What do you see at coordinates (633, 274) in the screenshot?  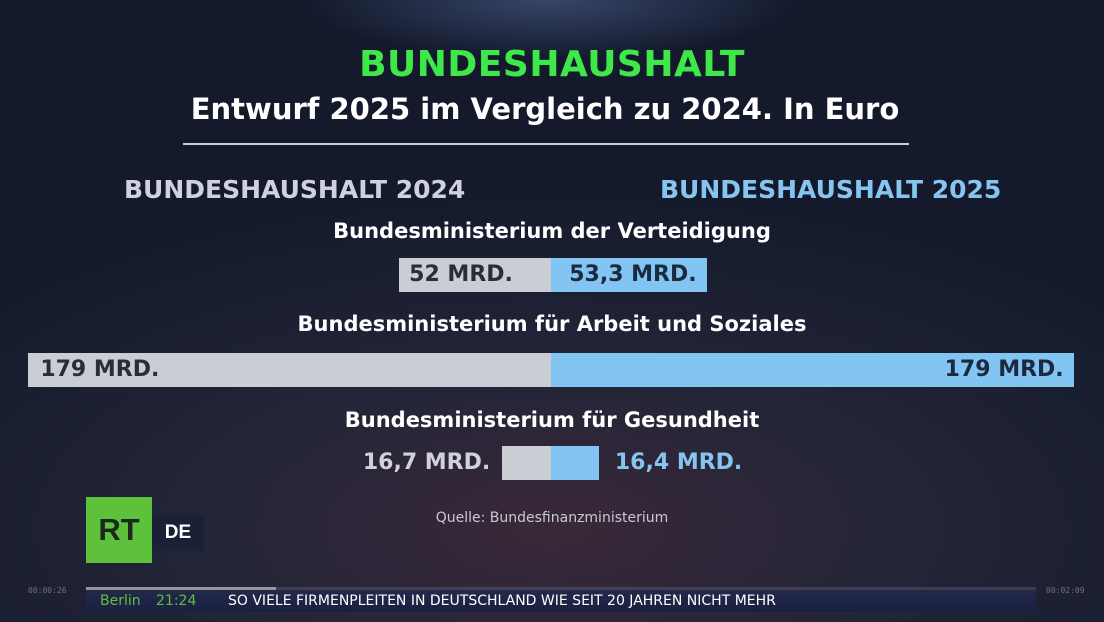 I see `data-label-2025: 53,3 MRD.` at bounding box center [633, 274].